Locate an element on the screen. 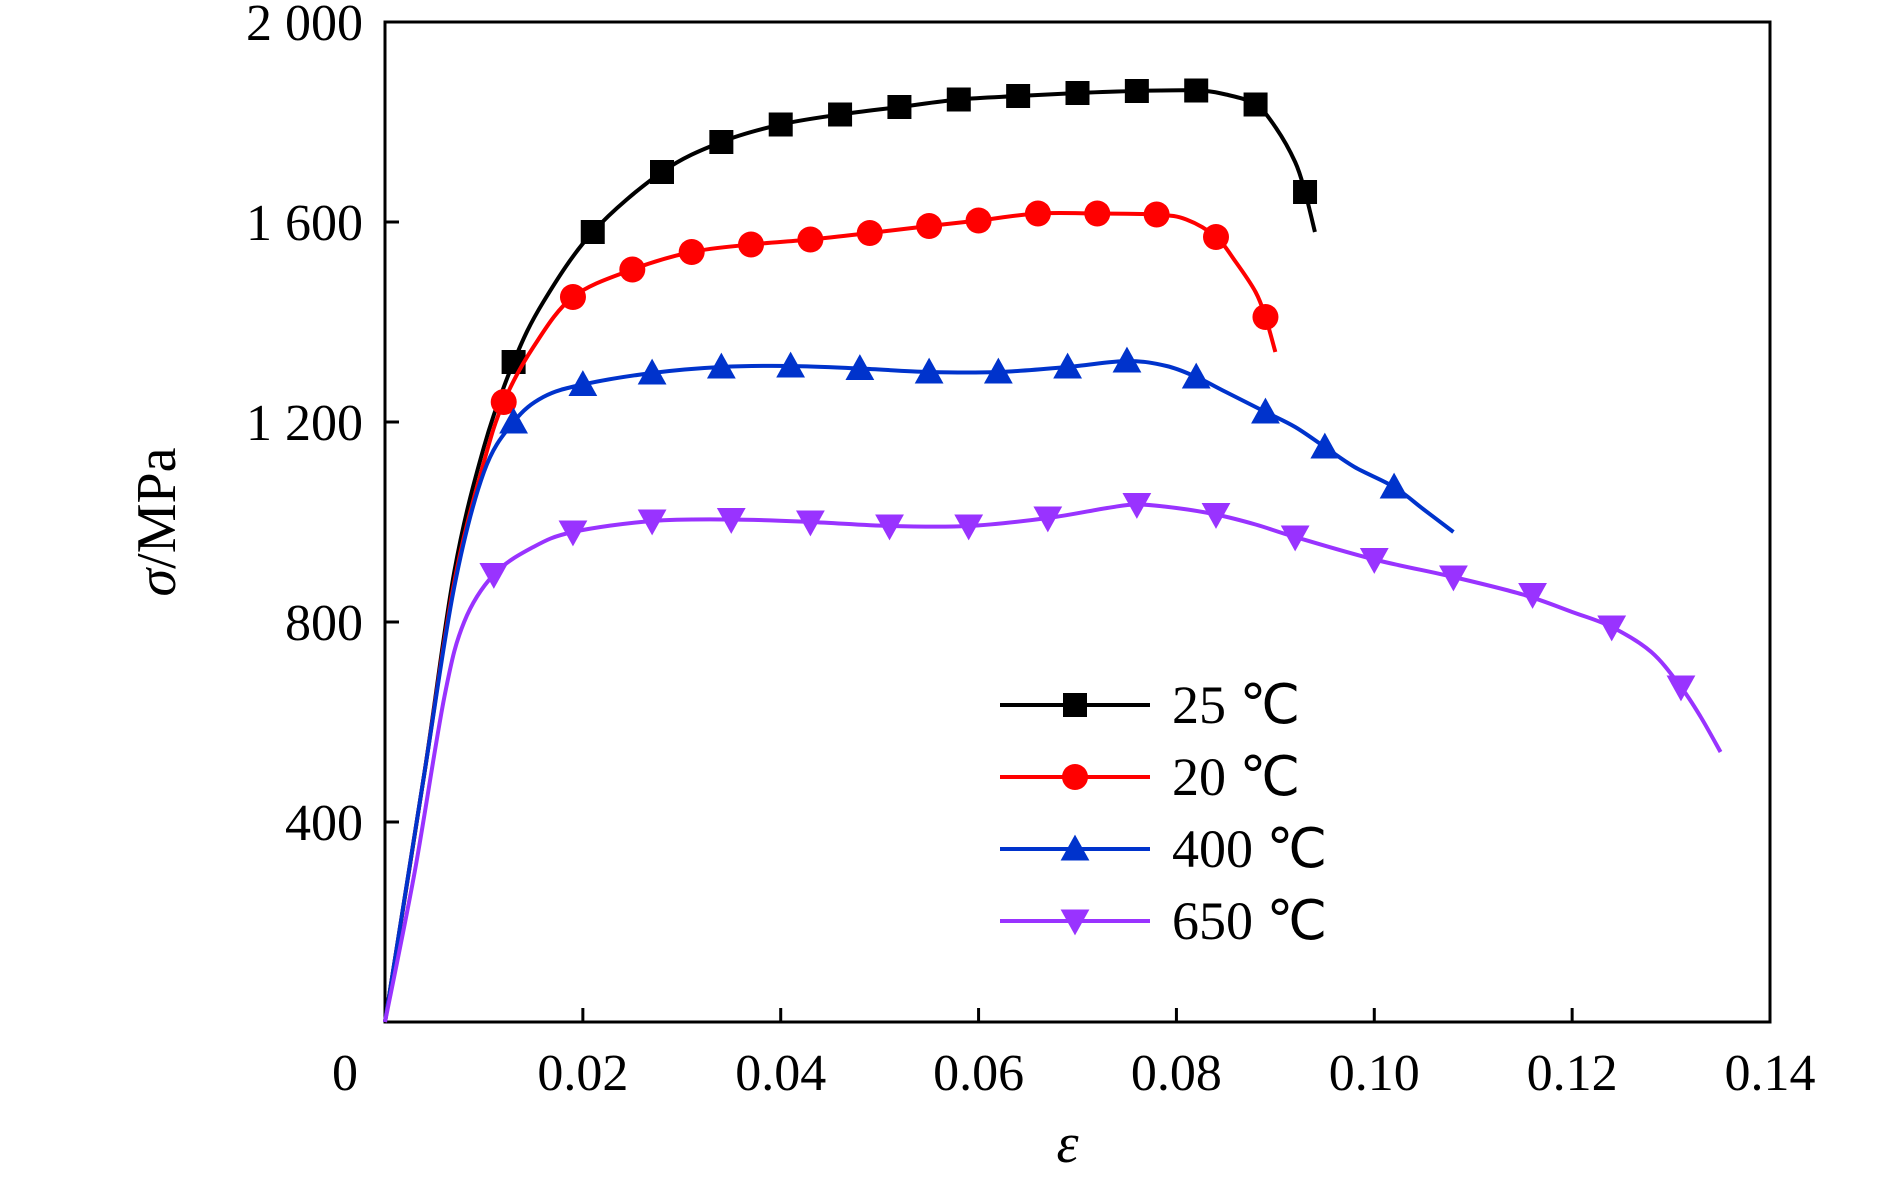 Image resolution: width=1890 pixels, height=1185 pixels. x-tick-label: 0 is located at coordinates (345, 1073).